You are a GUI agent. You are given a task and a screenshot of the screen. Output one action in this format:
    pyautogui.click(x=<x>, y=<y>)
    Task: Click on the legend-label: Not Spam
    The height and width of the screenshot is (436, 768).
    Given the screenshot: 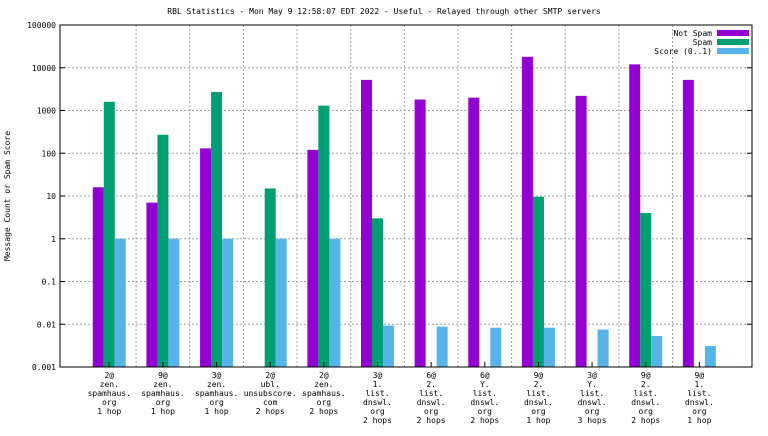 What is the action you would take?
    pyautogui.click(x=692, y=33)
    